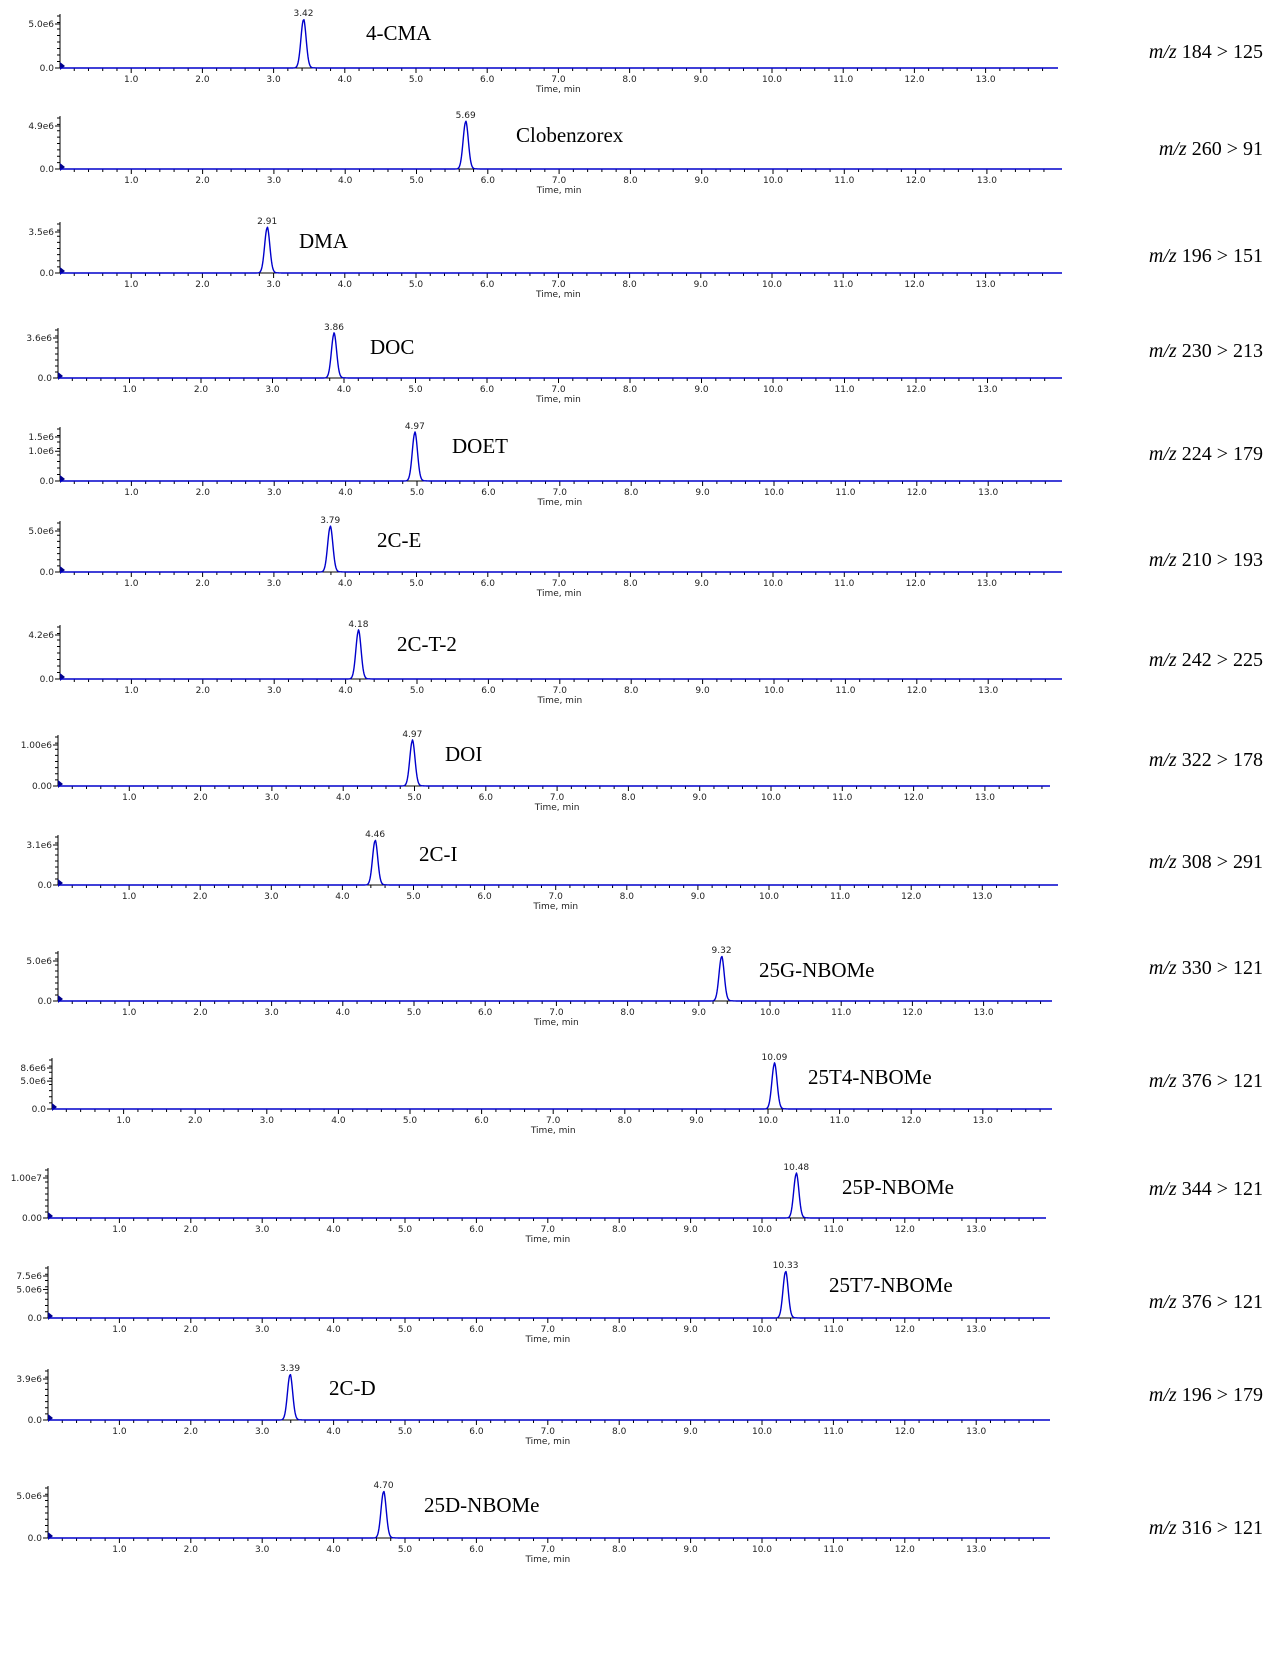 The image size is (1271, 1668). I want to click on compound-name: 25D-NBOMe, so click(482, 1505).